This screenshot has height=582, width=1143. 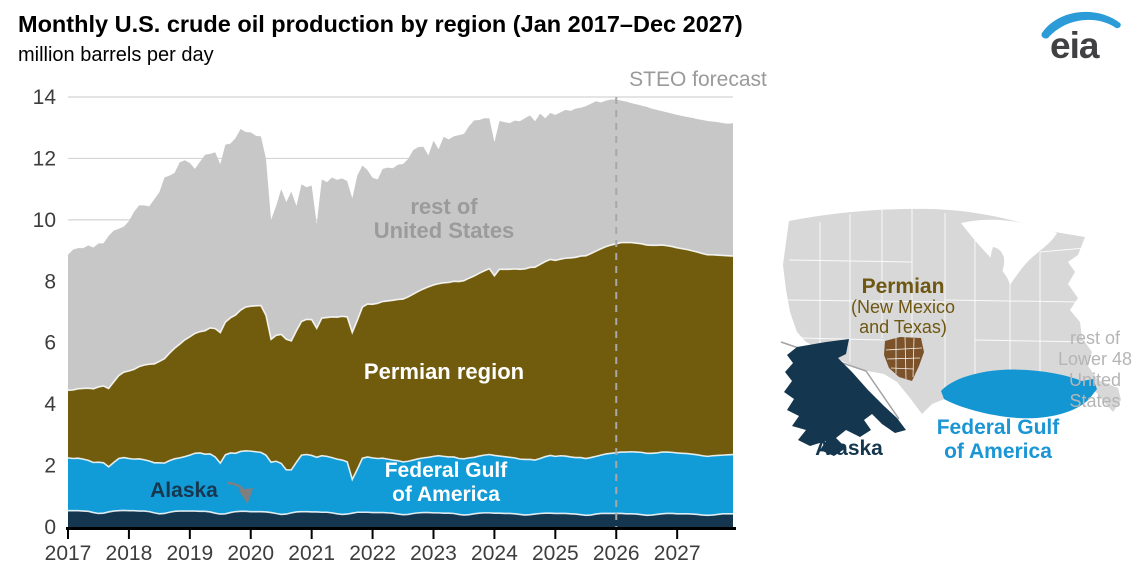 What do you see at coordinates (116, 55) in the screenshot?
I see `page-subtitle: million barrels per day` at bounding box center [116, 55].